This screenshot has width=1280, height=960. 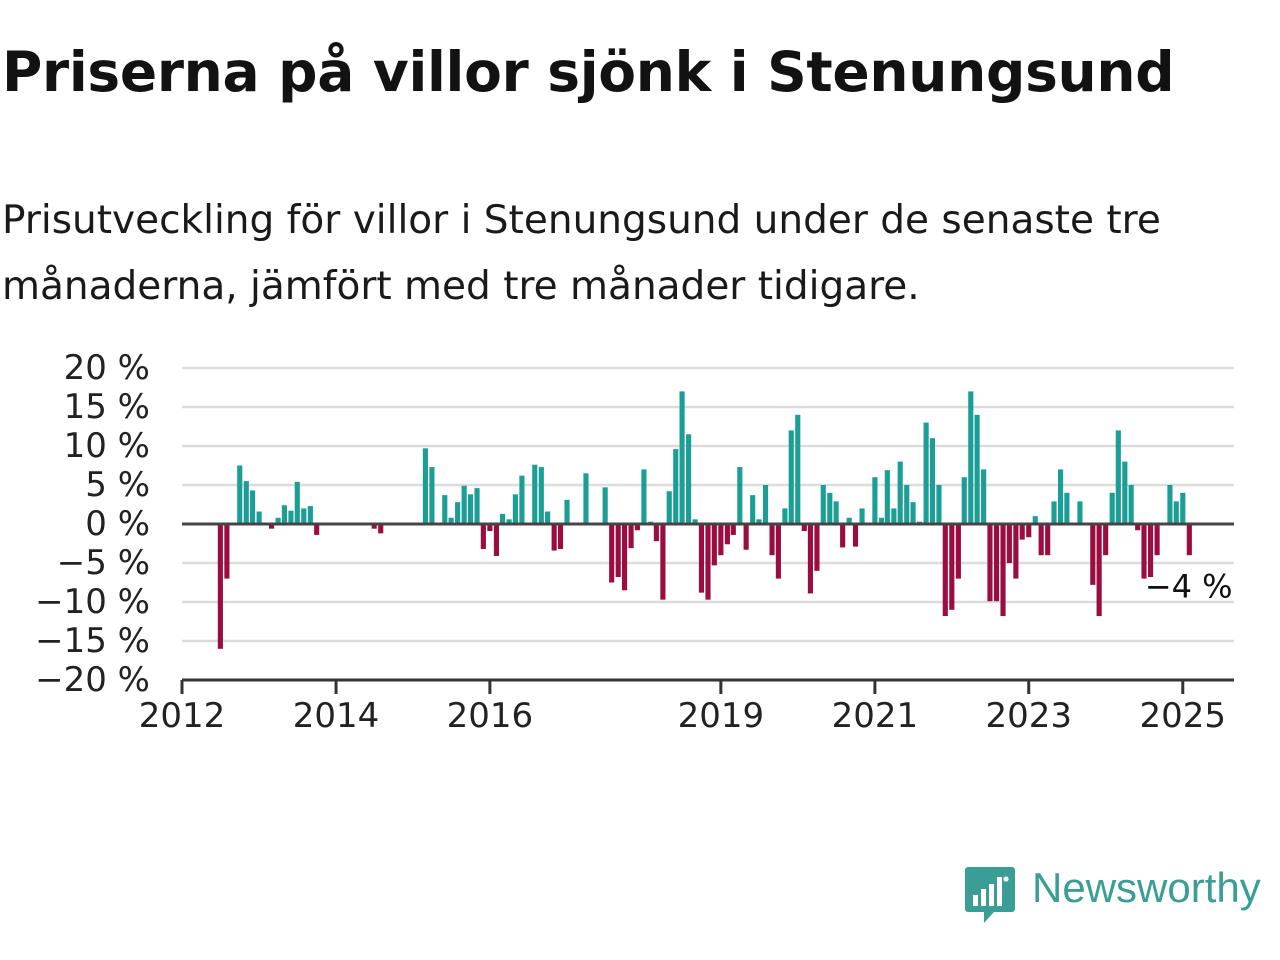 What do you see at coordinates (490, 716) in the screenshot?
I see `x-tick-label: 2016` at bounding box center [490, 716].